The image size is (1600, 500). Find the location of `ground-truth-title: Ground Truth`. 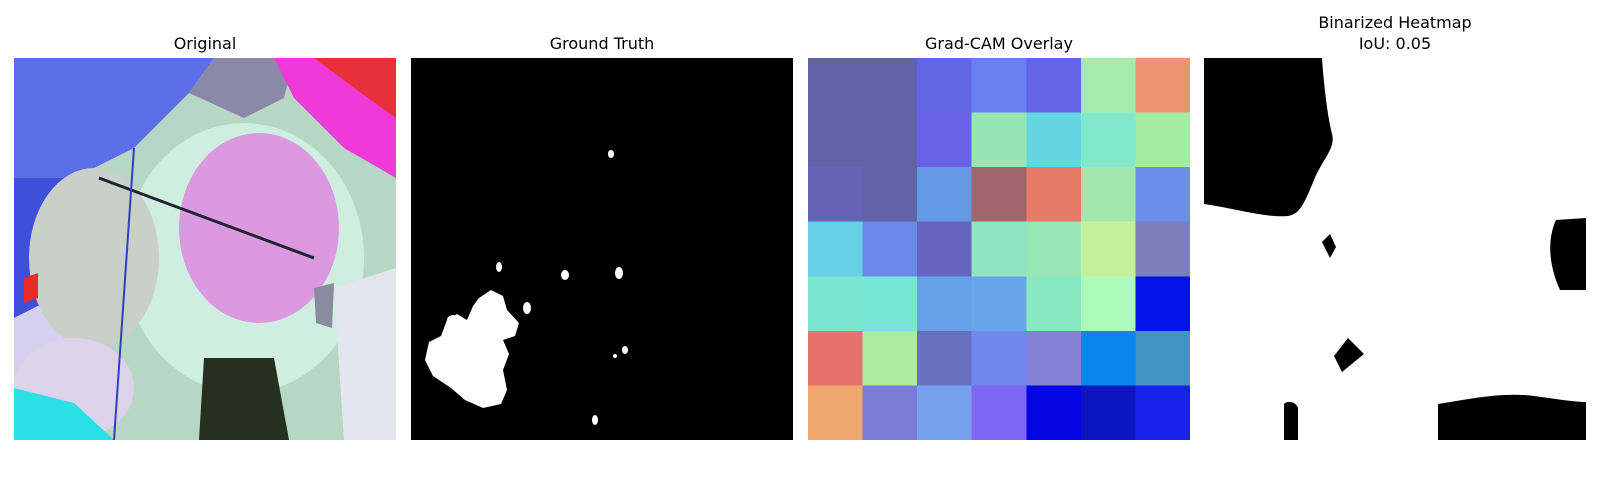

ground-truth-title: Ground Truth is located at coordinates (602, 43).